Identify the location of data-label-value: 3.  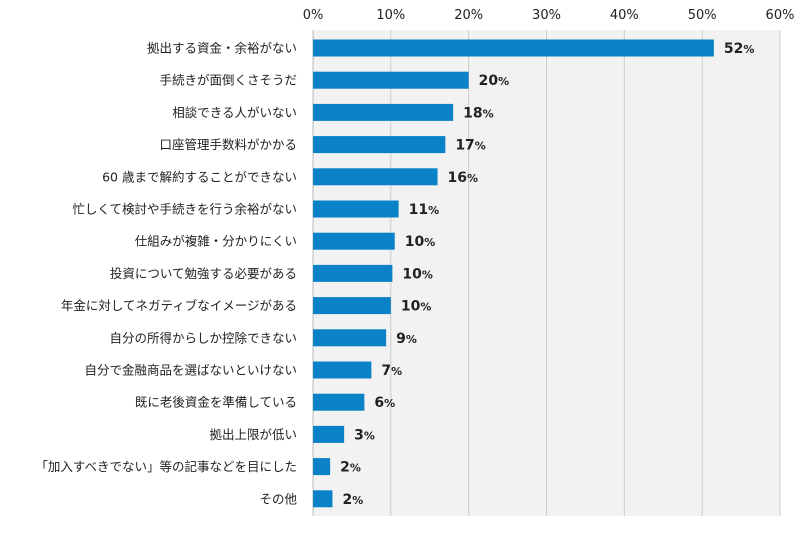
(359, 435).